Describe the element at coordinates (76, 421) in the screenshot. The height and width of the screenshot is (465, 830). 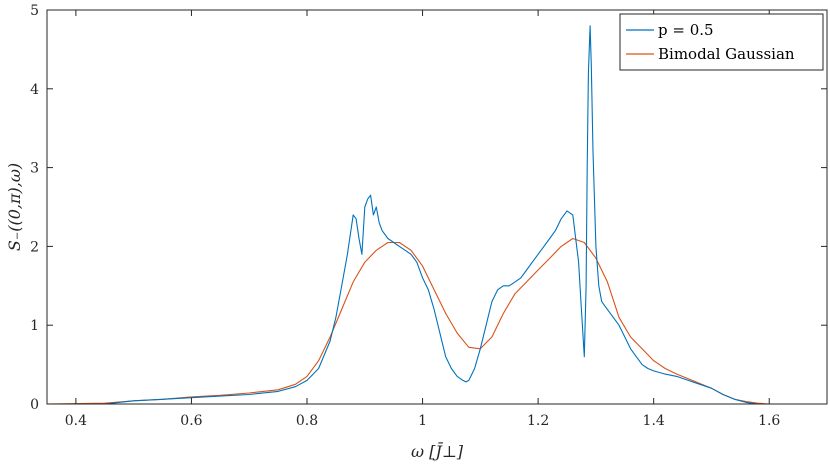
I see `x-tick-label: 0.4` at that location.